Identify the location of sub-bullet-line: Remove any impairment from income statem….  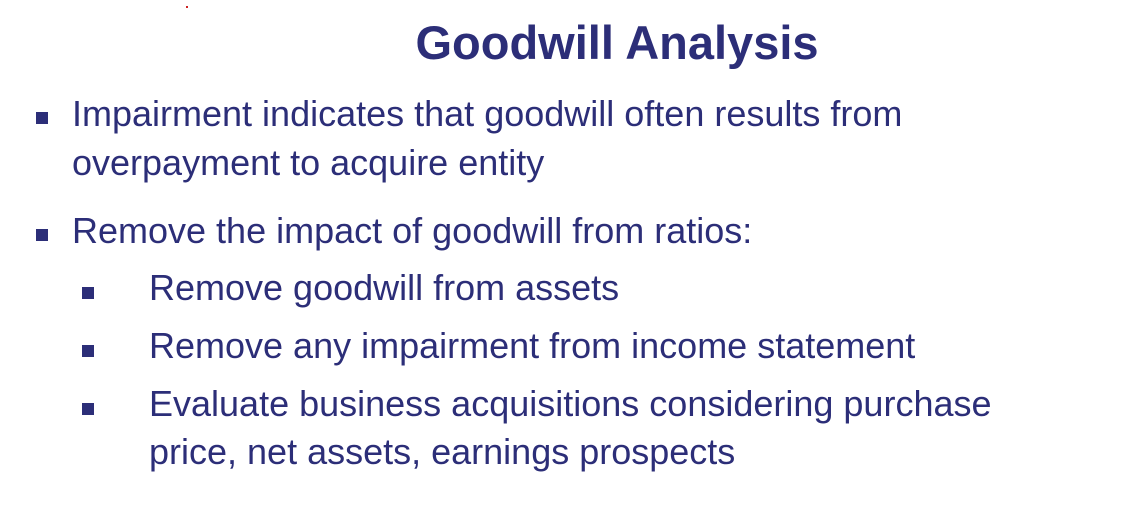
(532, 345).